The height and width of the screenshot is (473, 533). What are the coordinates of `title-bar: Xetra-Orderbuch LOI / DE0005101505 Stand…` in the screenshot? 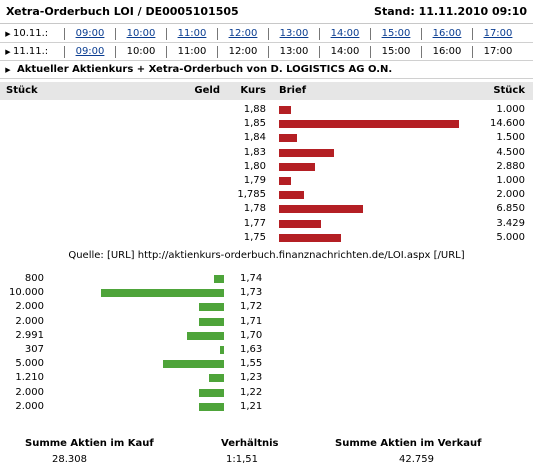 It's located at (266, 12).